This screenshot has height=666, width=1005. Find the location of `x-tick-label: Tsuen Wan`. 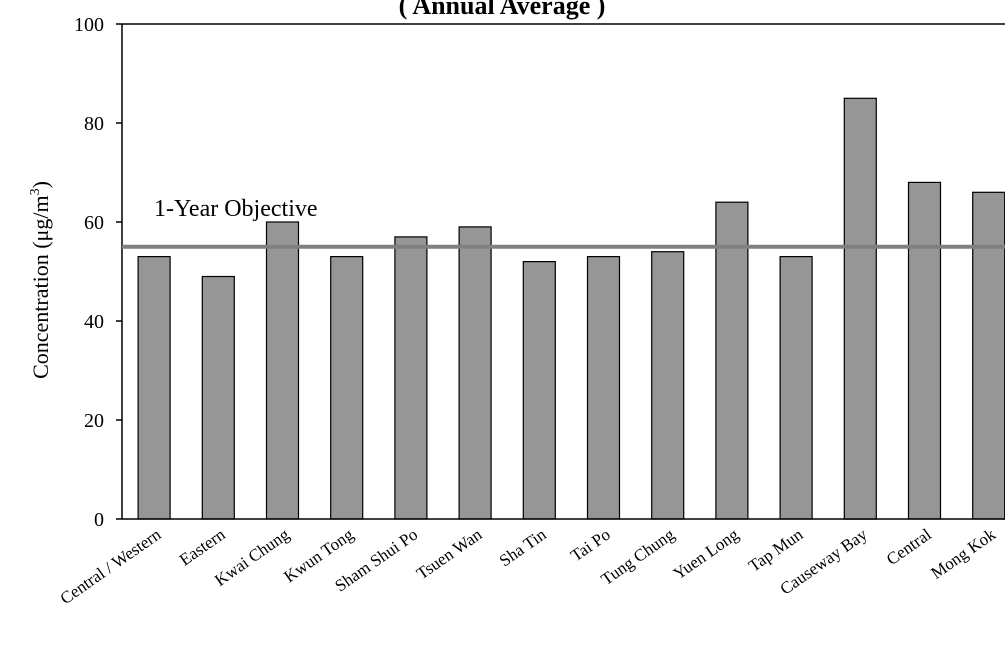

x-tick-label: Tsuen Wan is located at coordinates (449, 553).